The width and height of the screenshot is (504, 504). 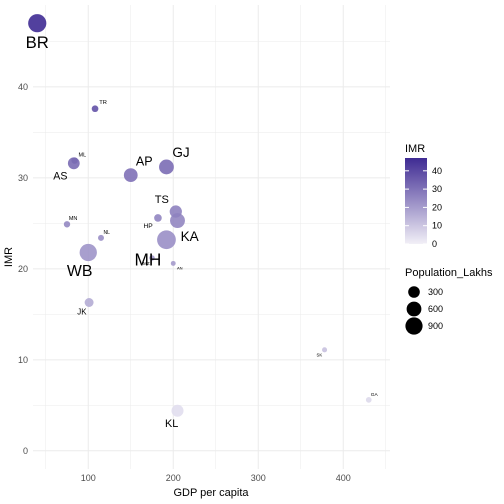 I want to click on point-ap, so click(x=130, y=175).